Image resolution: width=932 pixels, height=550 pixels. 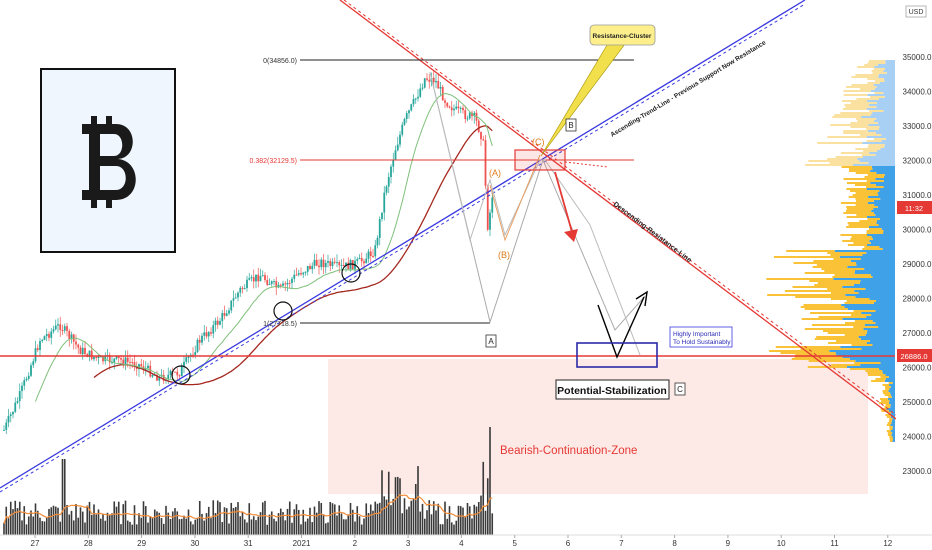 I want to click on price-tick-label: 27000.0, so click(x=917, y=333).